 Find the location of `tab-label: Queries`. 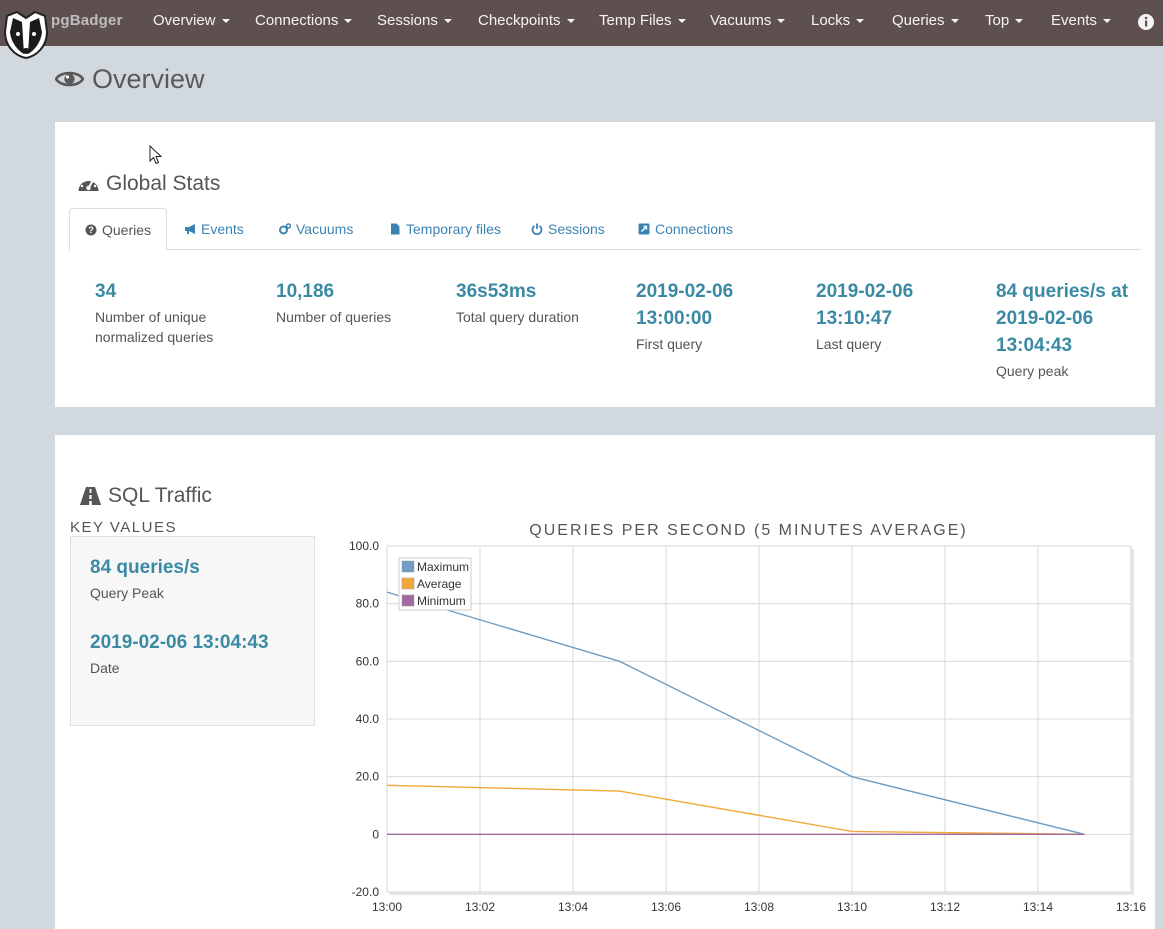

tab-label: Queries is located at coordinates (127, 229).